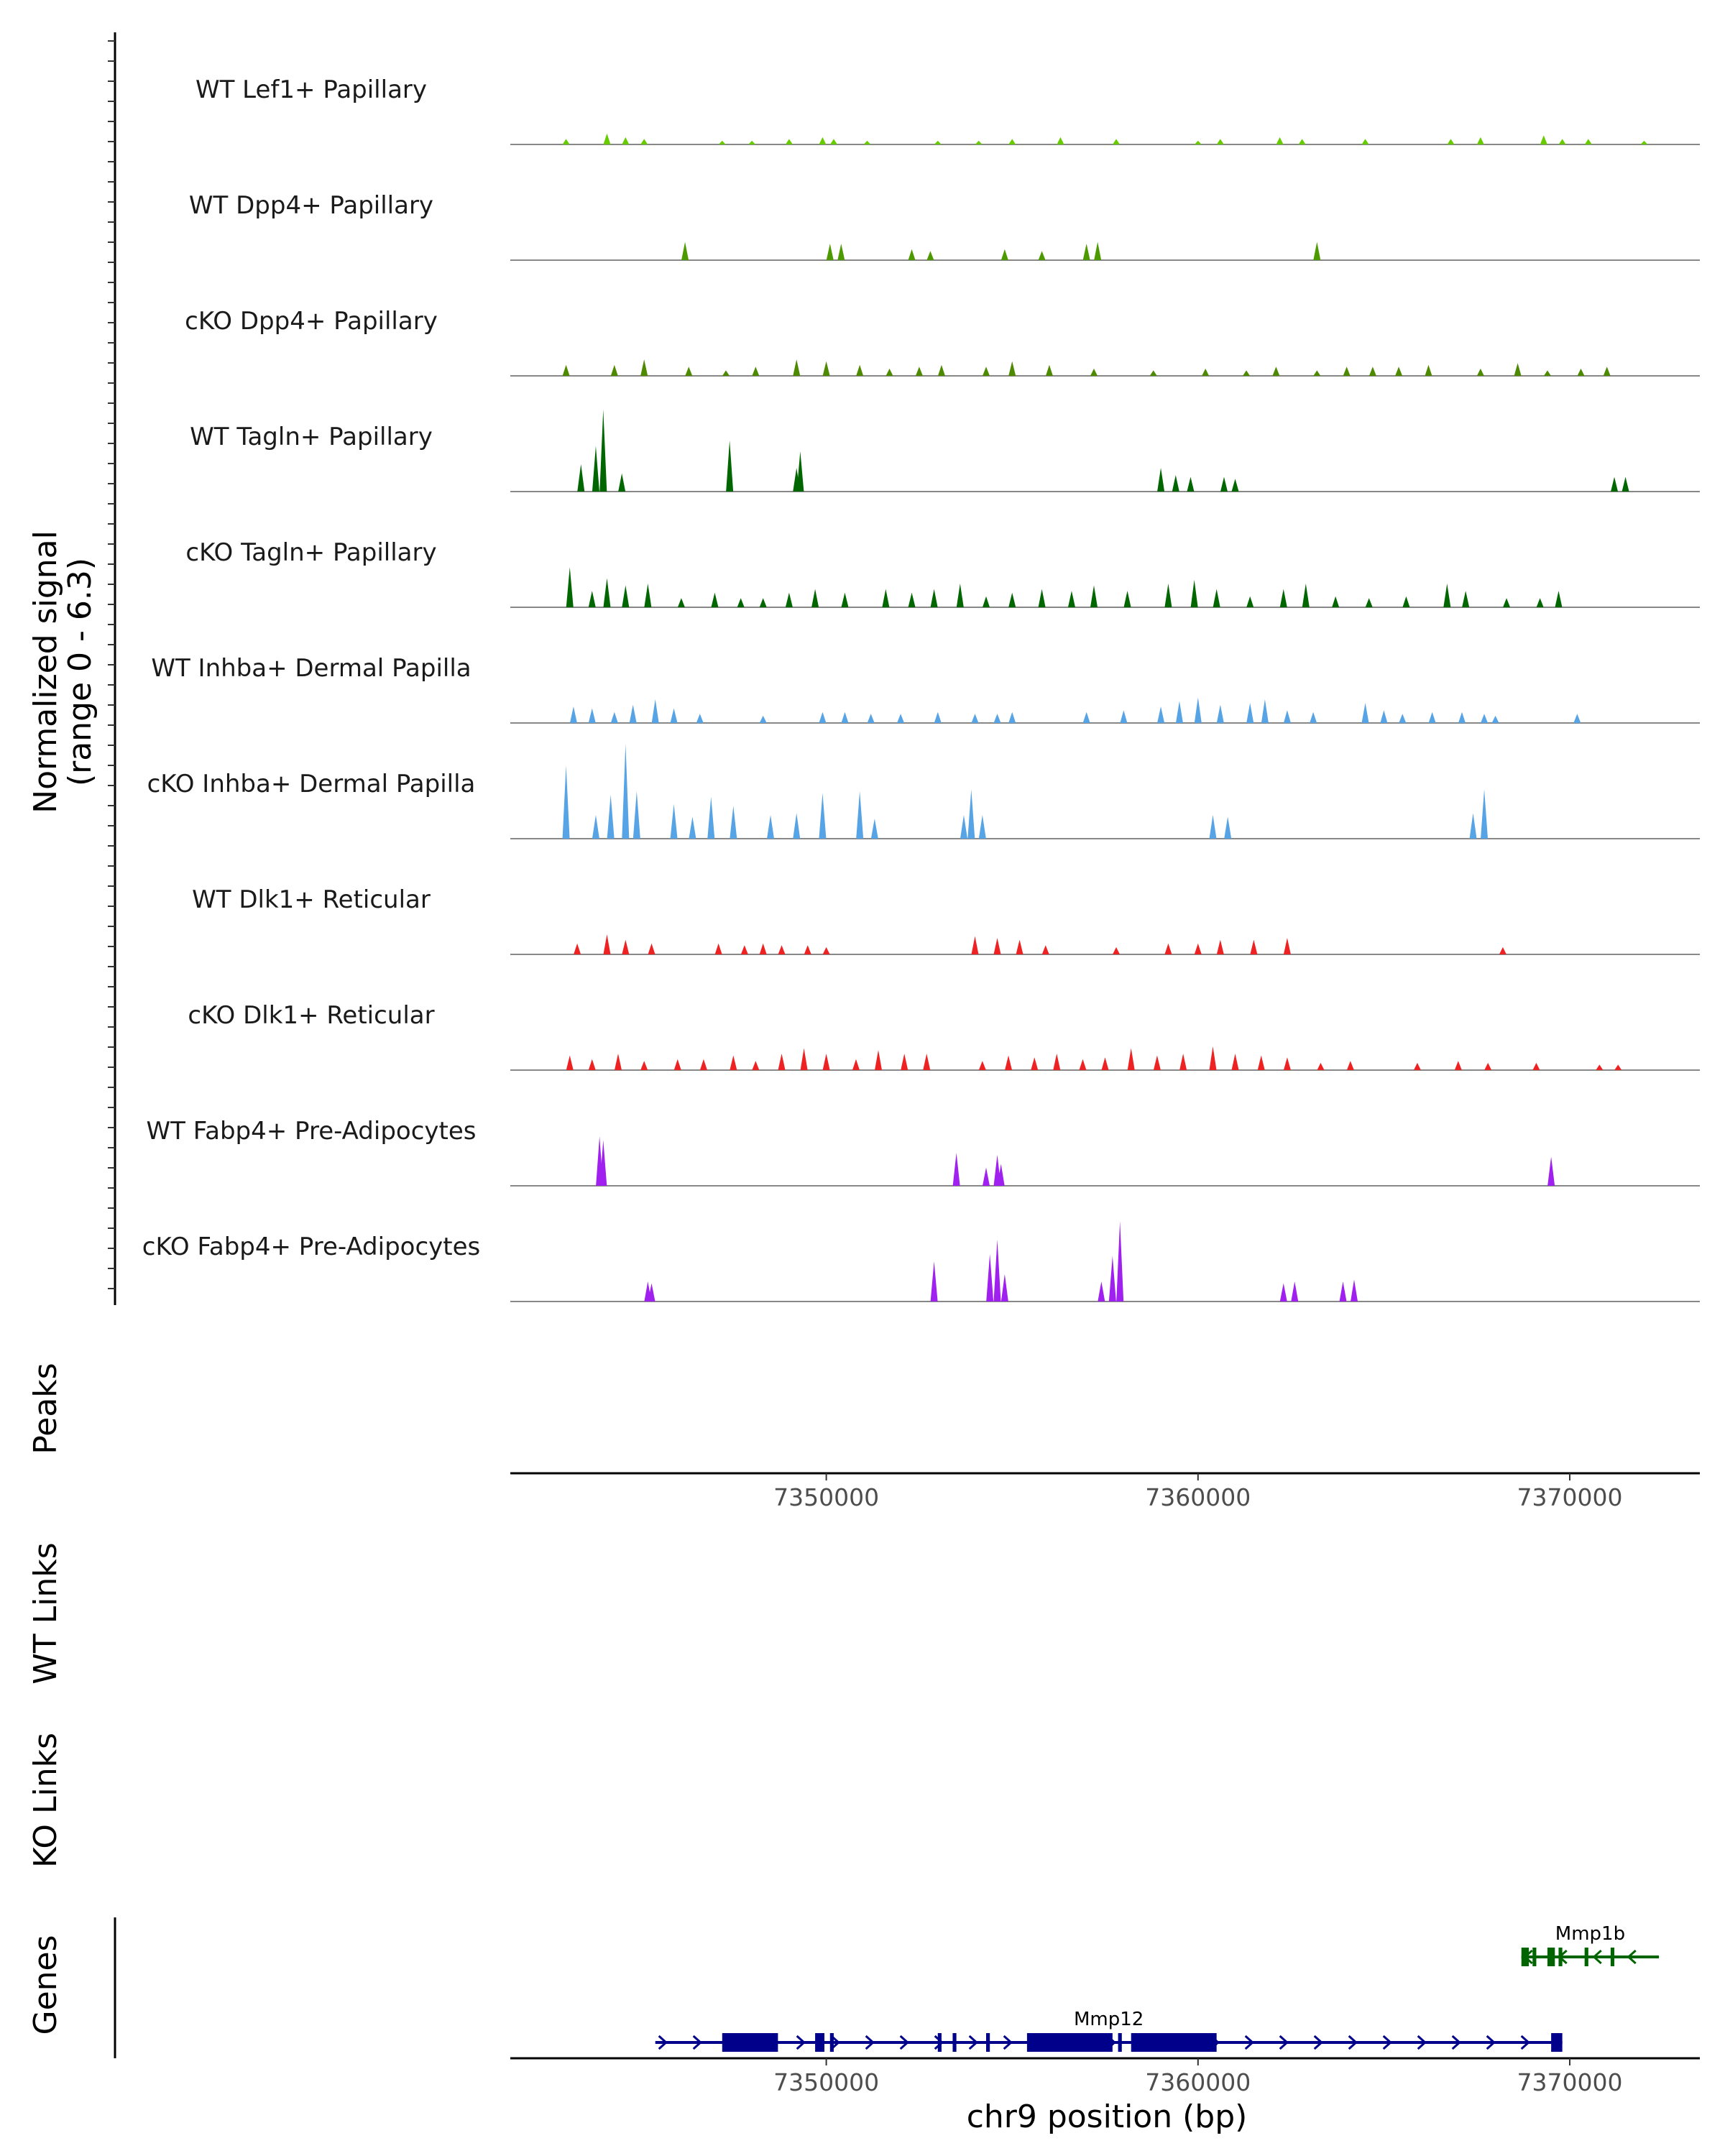 This screenshot has height=2156, width=1725. I want to click on track-3: WT Tagln+ Papillary, so click(945, 450).